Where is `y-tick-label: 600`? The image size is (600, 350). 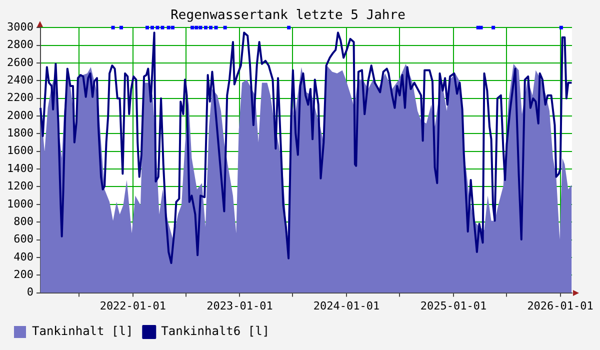 y-tick-label: 600 is located at coordinates (24, 239).